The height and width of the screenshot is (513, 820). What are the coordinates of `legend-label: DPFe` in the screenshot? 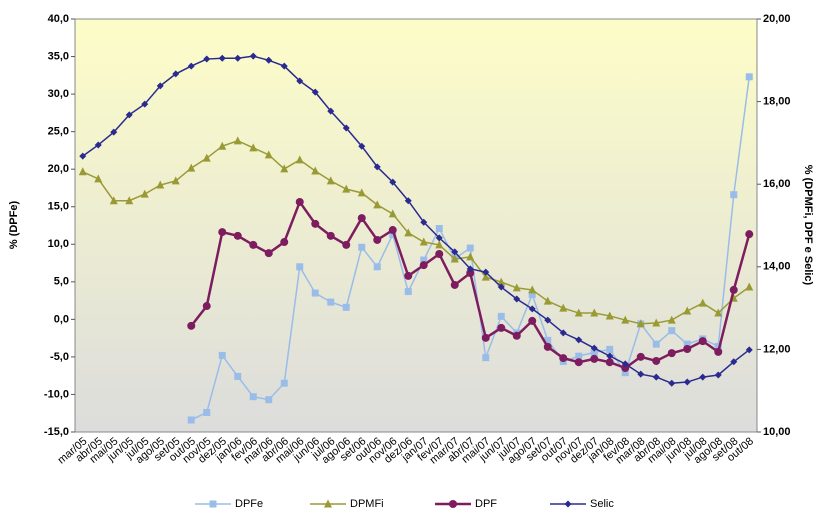 It's located at (249, 504).